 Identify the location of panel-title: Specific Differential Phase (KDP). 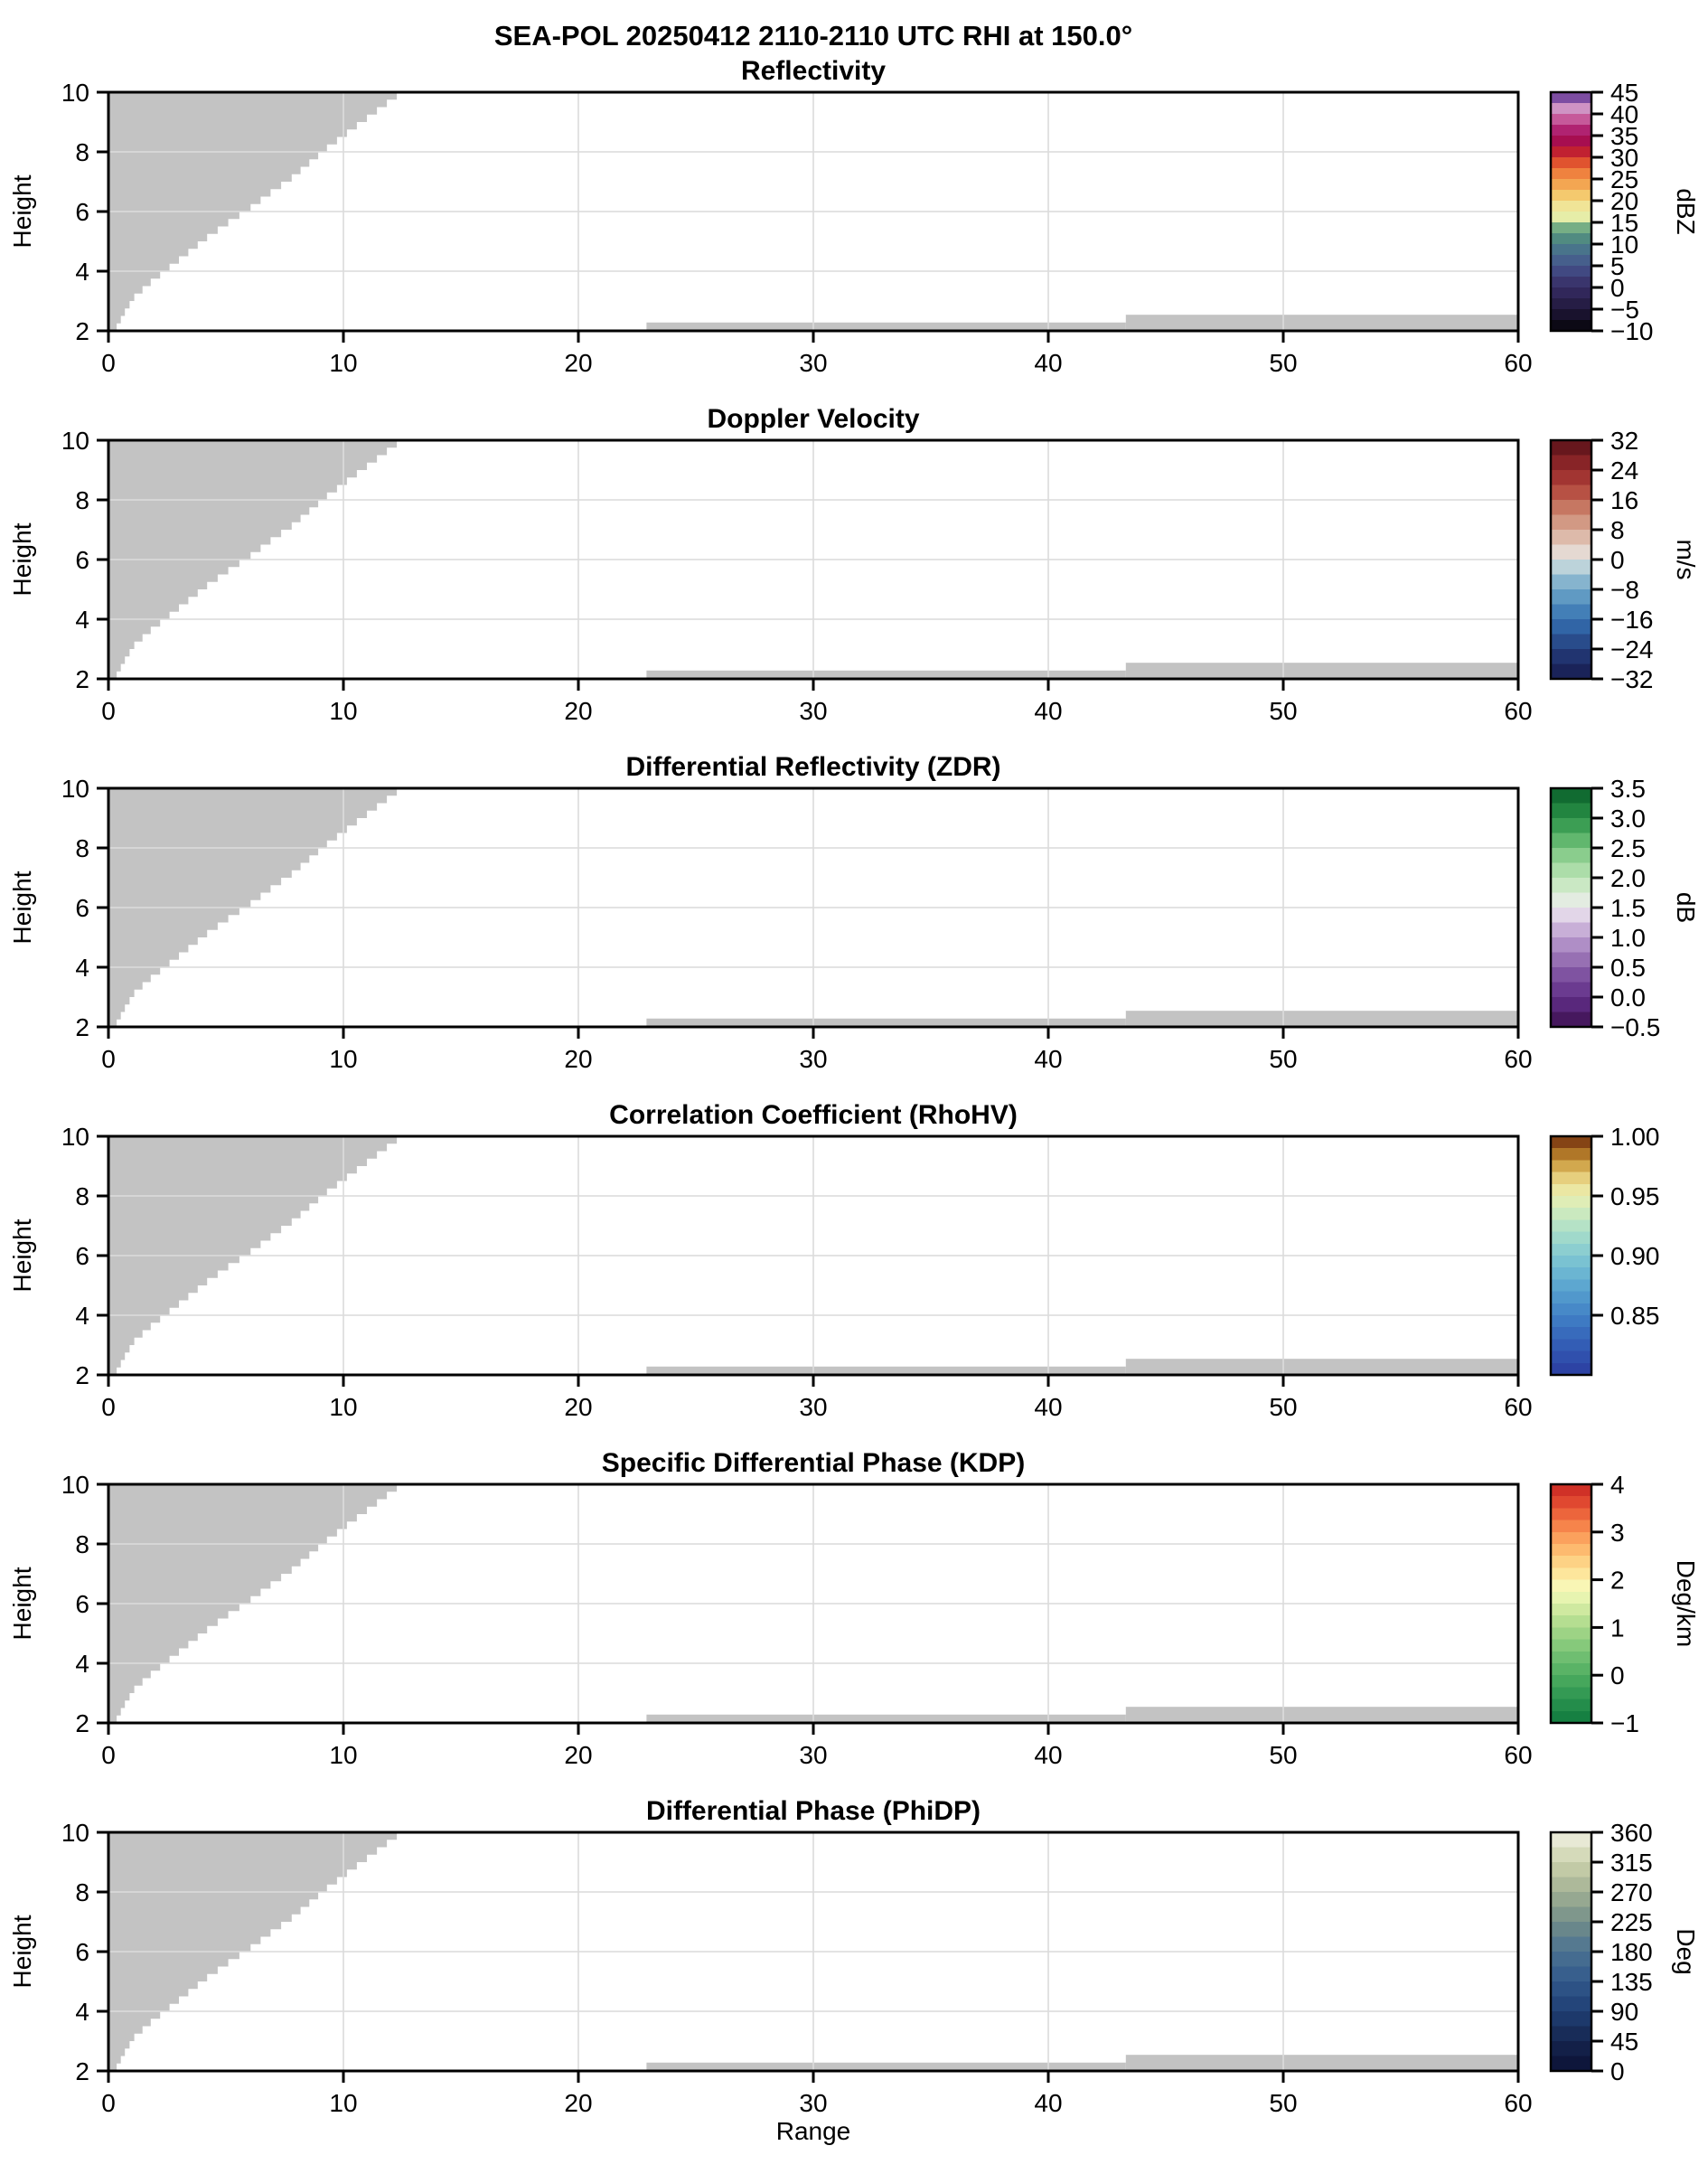
(813, 1463).